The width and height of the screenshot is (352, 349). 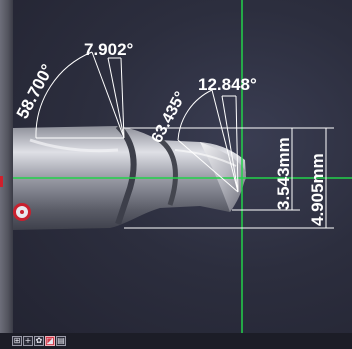 I want to click on bottom-bar, so click(x=176, y=341).